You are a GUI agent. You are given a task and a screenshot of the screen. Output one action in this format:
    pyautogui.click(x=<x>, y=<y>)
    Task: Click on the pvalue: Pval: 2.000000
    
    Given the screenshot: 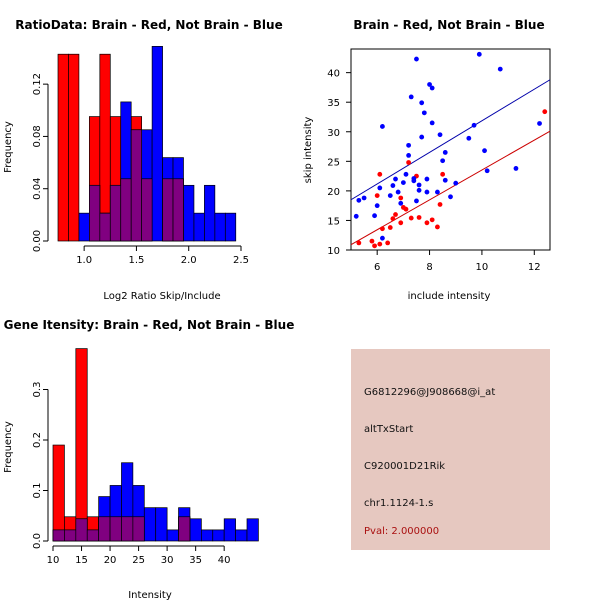 What is the action you would take?
    pyautogui.click(x=402, y=531)
    